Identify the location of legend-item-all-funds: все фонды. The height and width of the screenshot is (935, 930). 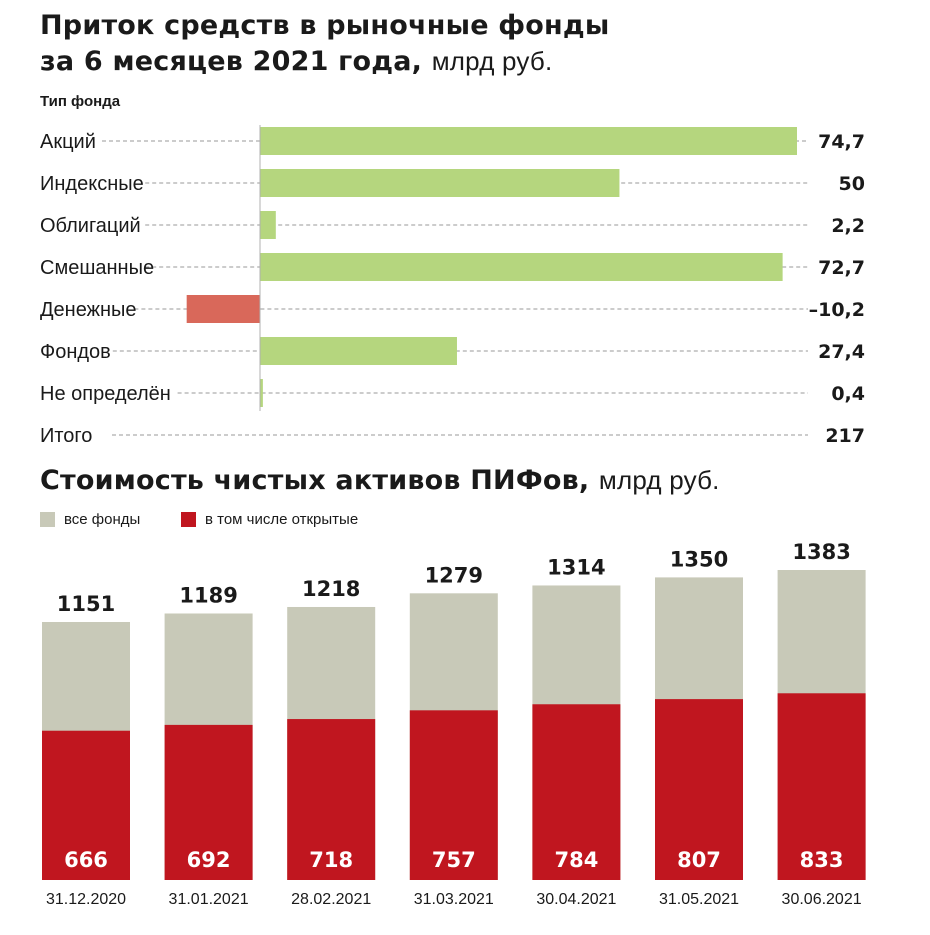
(90, 519).